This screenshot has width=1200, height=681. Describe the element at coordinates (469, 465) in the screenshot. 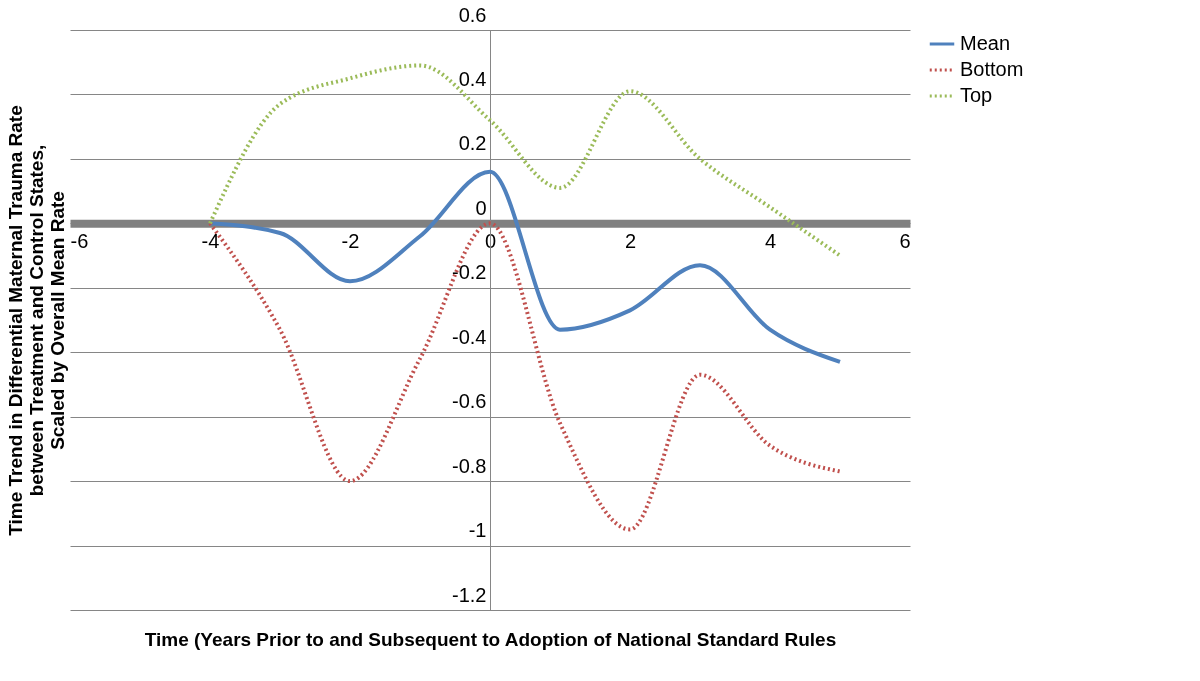

I see `y-tick-label: -0.8` at that location.